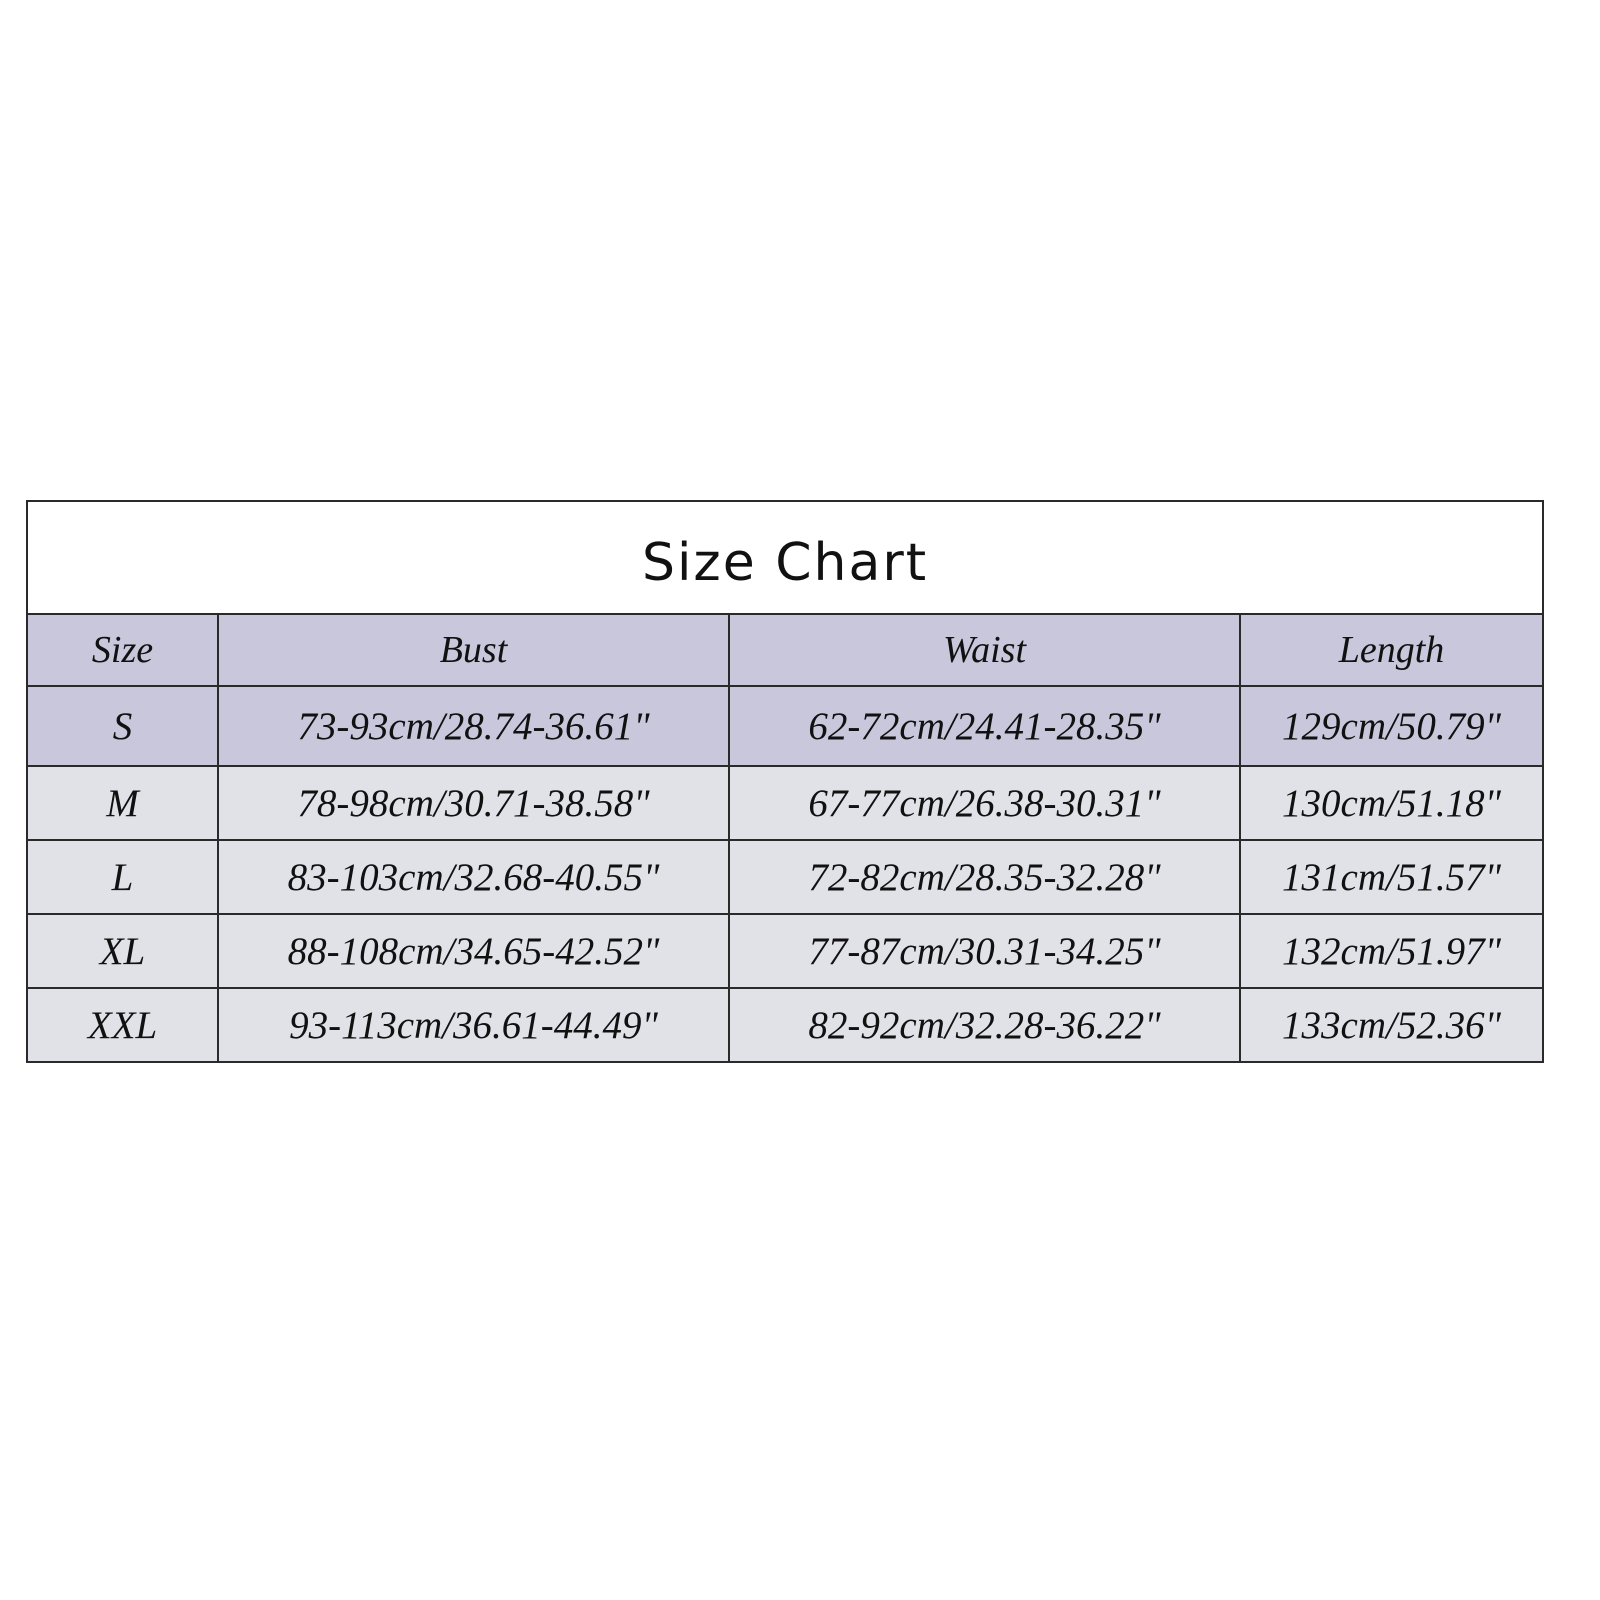 The height and width of the screenshot is (1600, 1600). Describe the element at coordinates (1391, 650) in the screenshot. I see `header-length: Length` at that location.